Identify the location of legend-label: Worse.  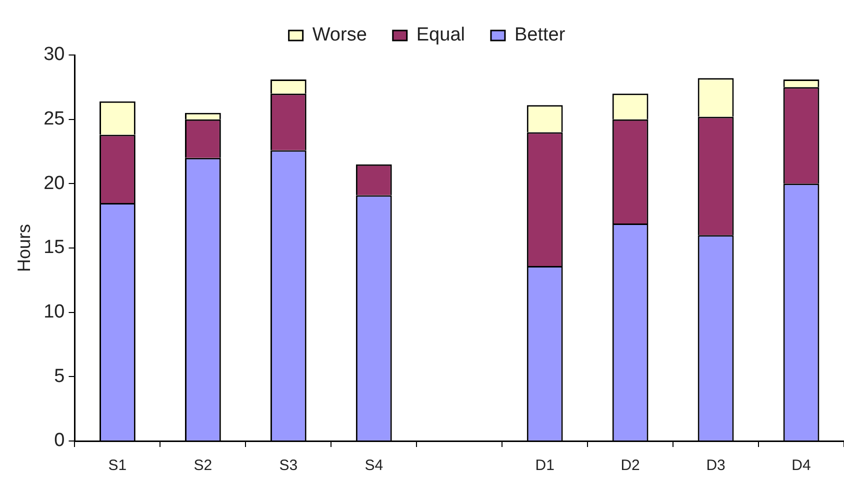
(339, 35).